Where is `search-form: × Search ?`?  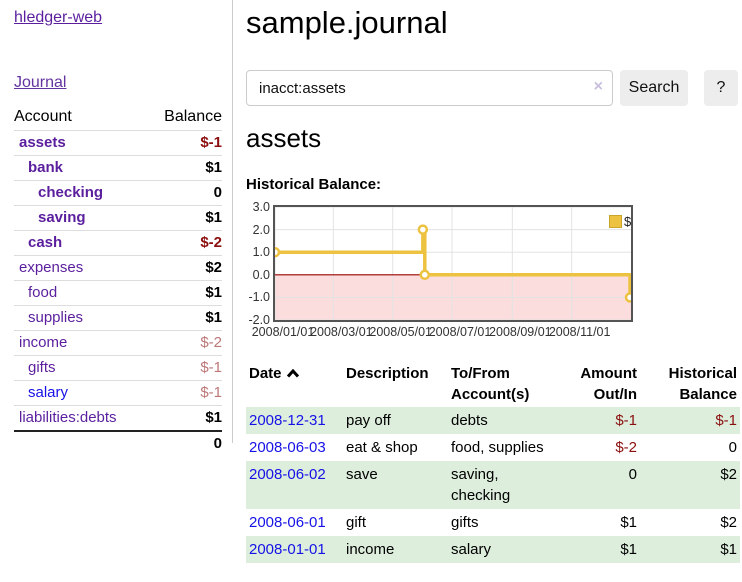 search-form: × Search ? is located at coordinates (493, 88).